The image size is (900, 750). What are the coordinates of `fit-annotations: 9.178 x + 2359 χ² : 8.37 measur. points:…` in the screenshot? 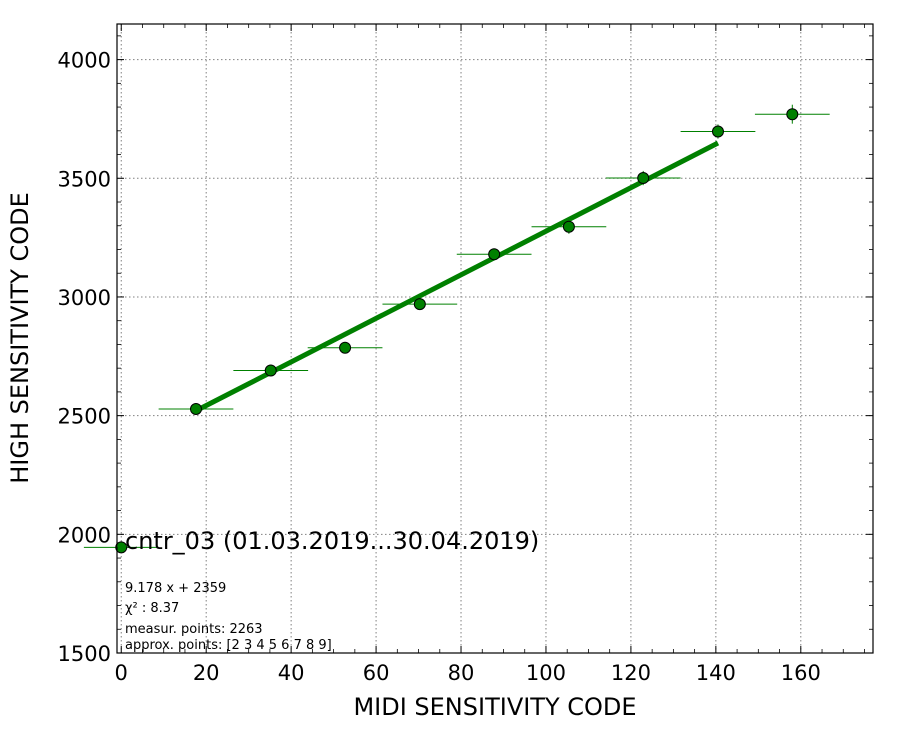 It's located at (228, 617).